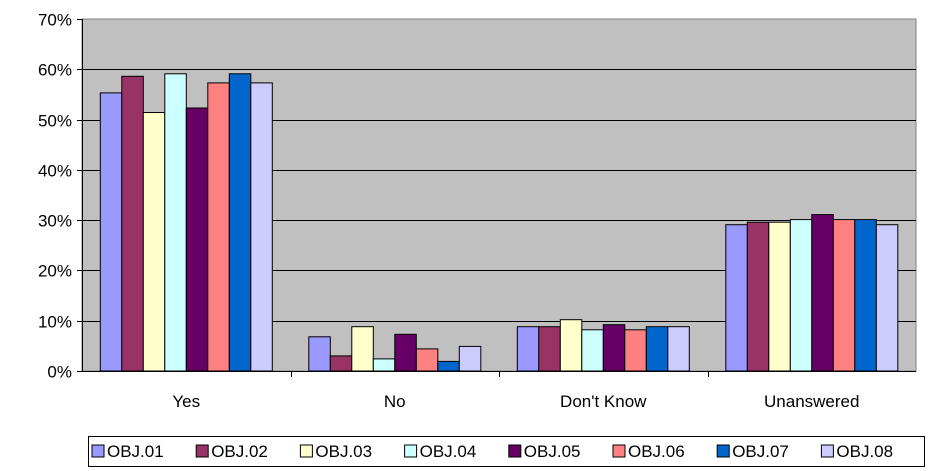 This screenshot has height=471, width=932. I want to click on category-label: Unanswered, so click(811, 401).